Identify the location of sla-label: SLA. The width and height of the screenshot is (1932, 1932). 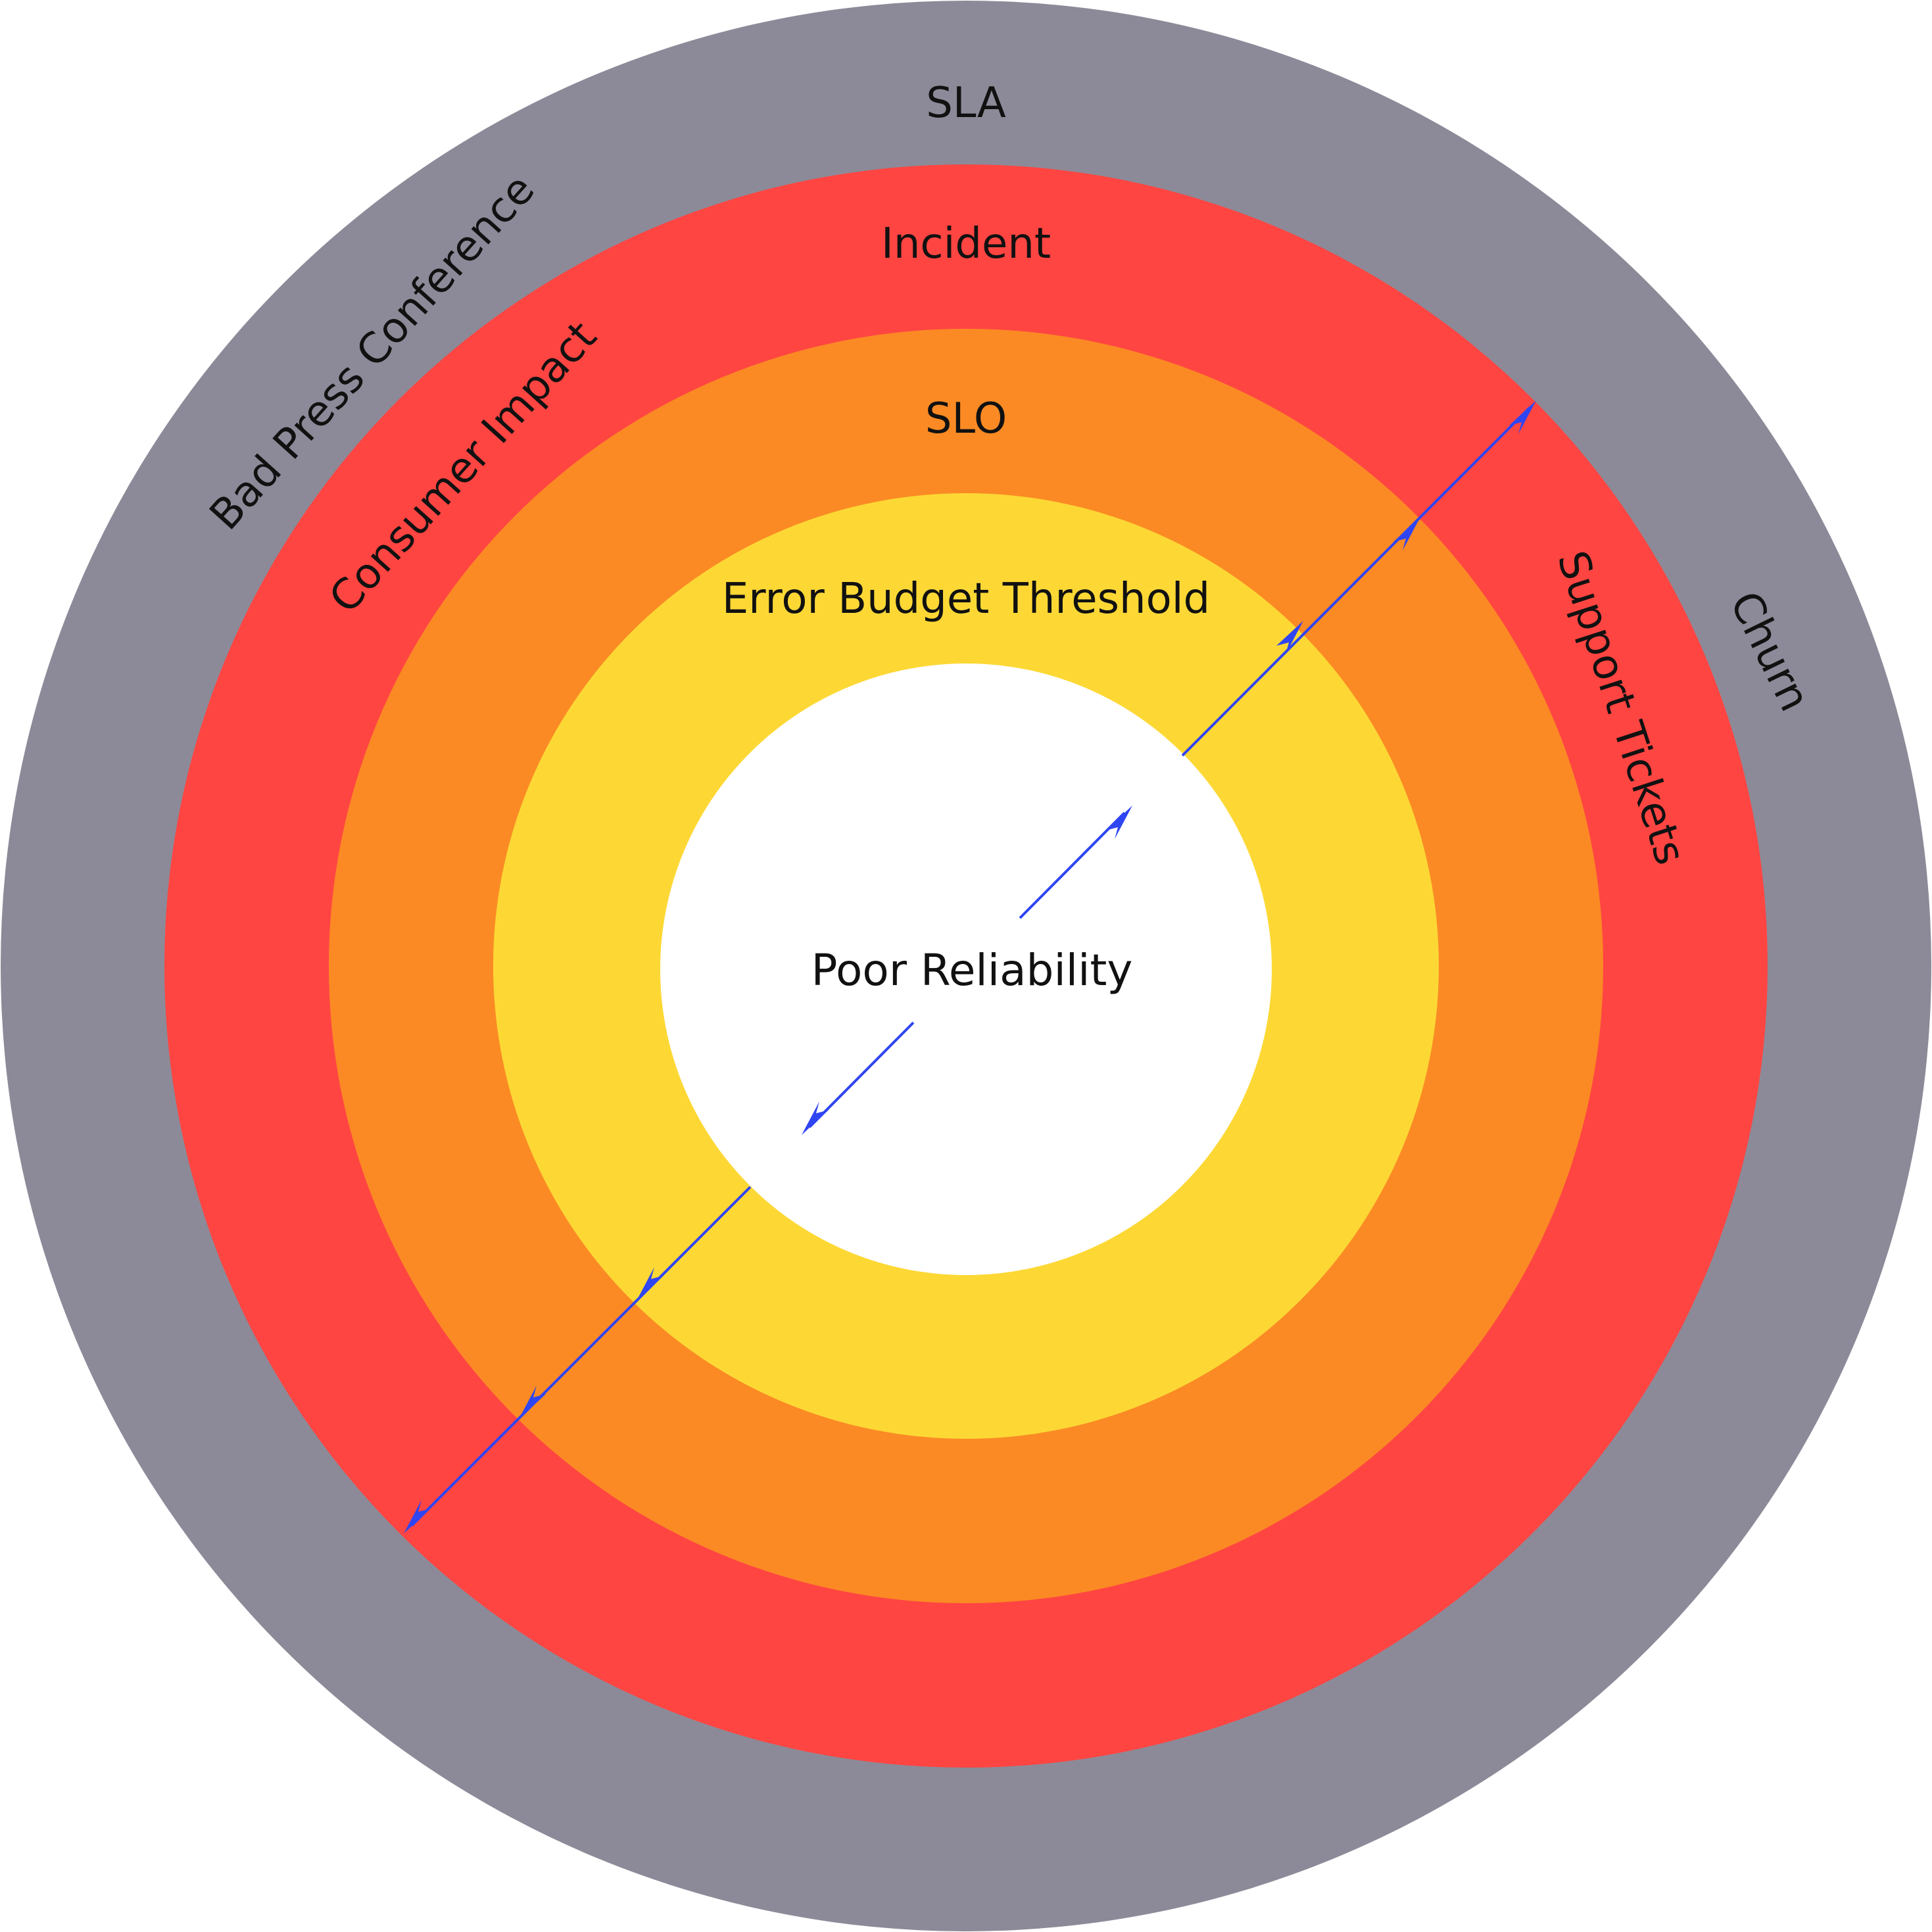
(966, 103).